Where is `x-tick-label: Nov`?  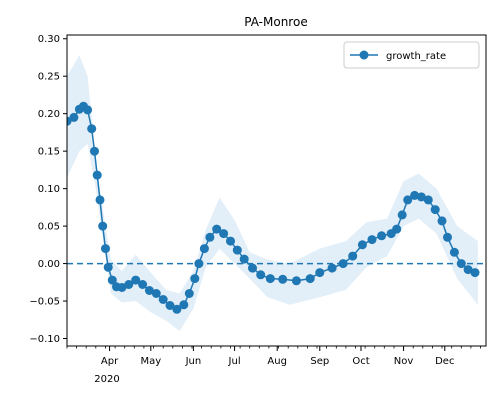
x-tick-label: Nov is located at coordinates (404, 361).